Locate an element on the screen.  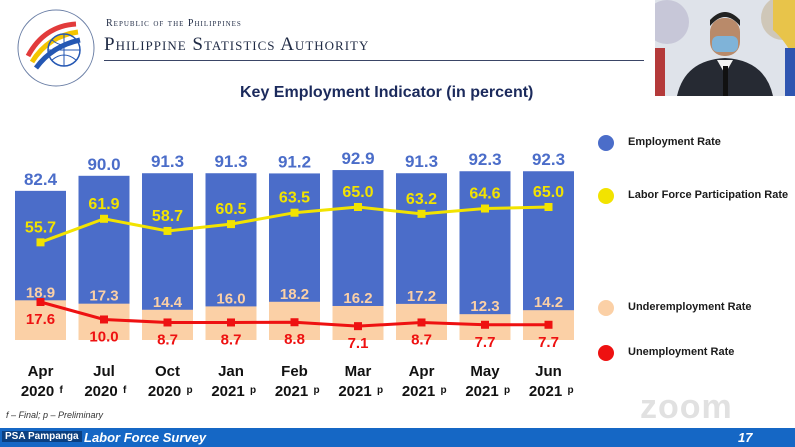
org-subtitle: Republic of the Philippines is located at coordinates (174, 23).